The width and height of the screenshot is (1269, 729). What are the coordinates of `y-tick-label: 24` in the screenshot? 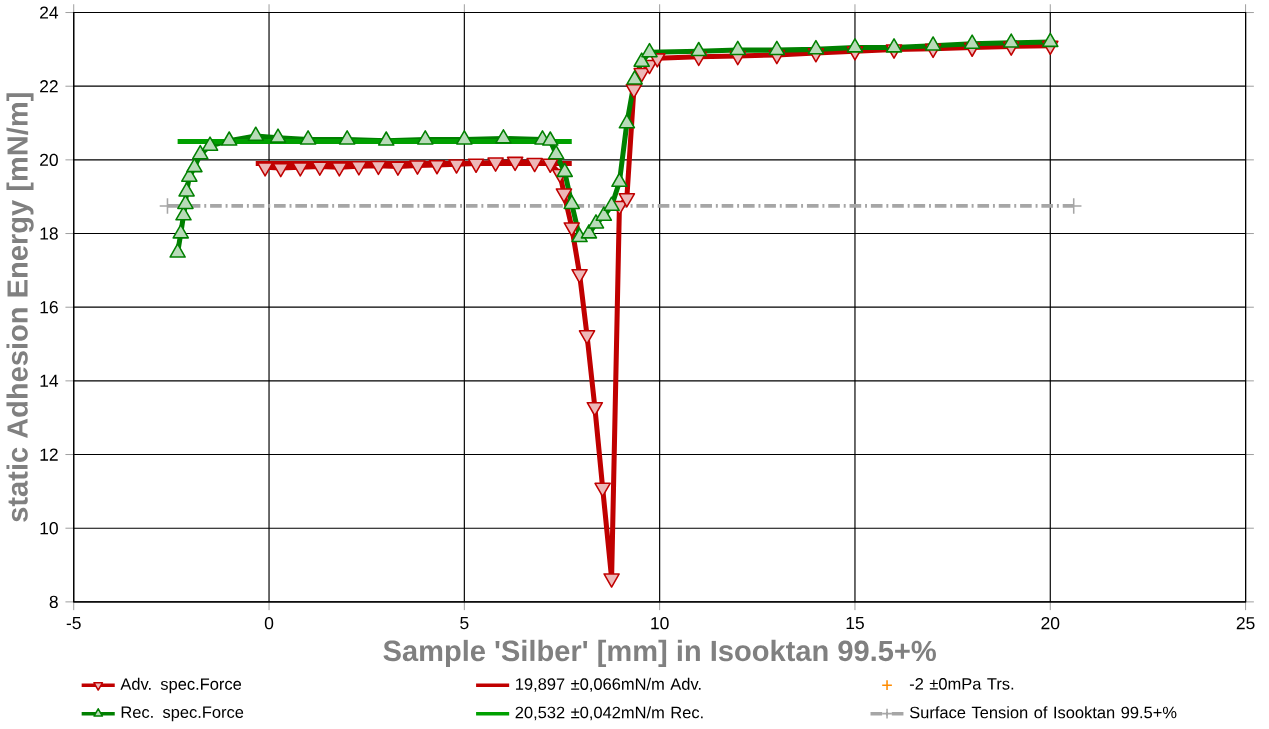 It's located at (49, 12).